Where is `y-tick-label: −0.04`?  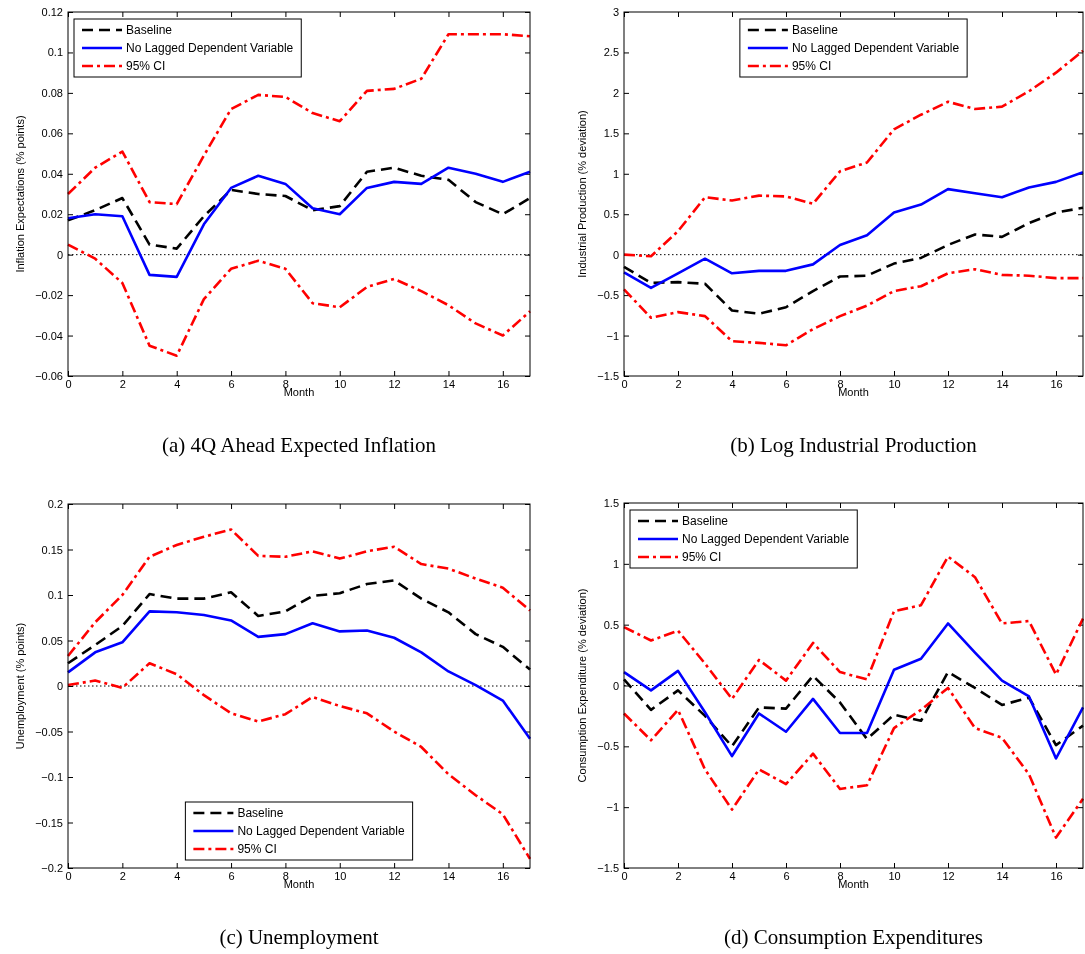
y-tick-label: −0.04 is located at coordinates (49, 335).